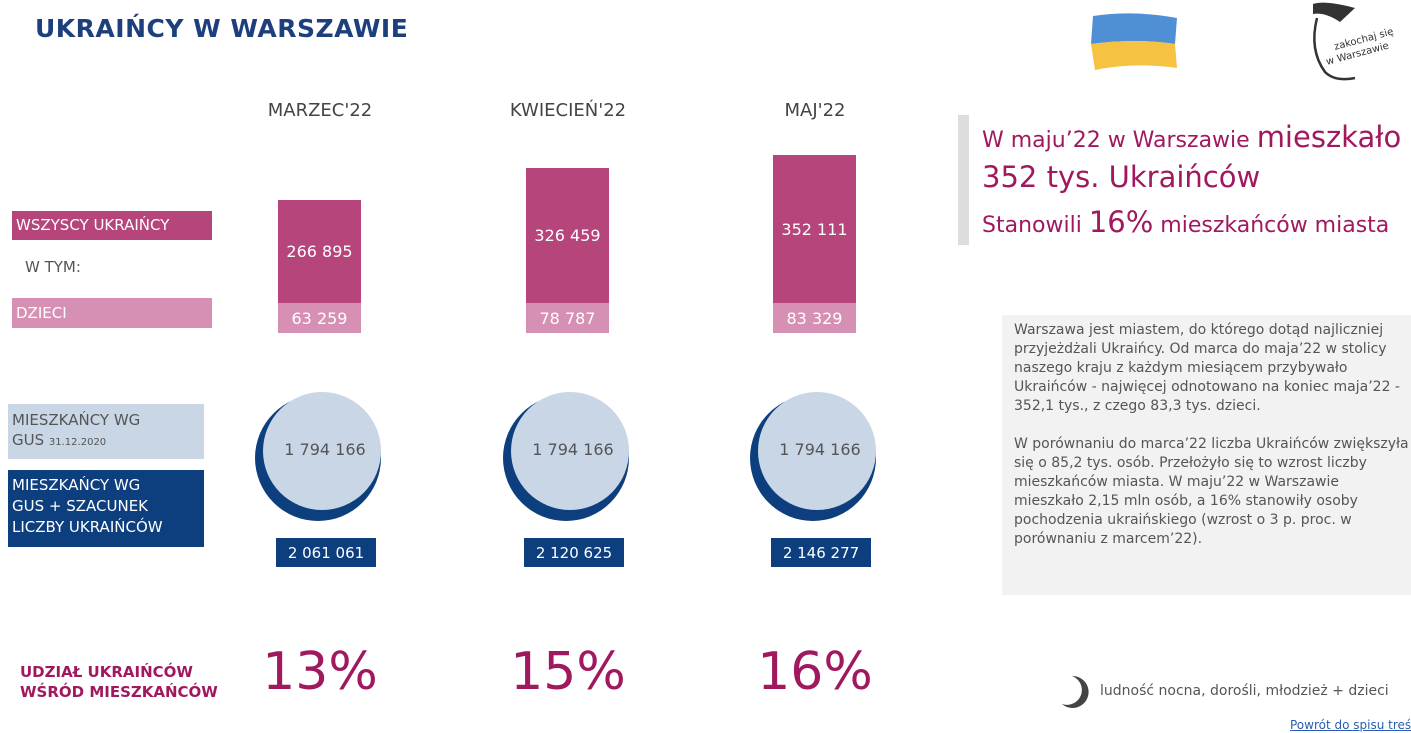  I want to click on text: mieszkało, so click(1329, 137).